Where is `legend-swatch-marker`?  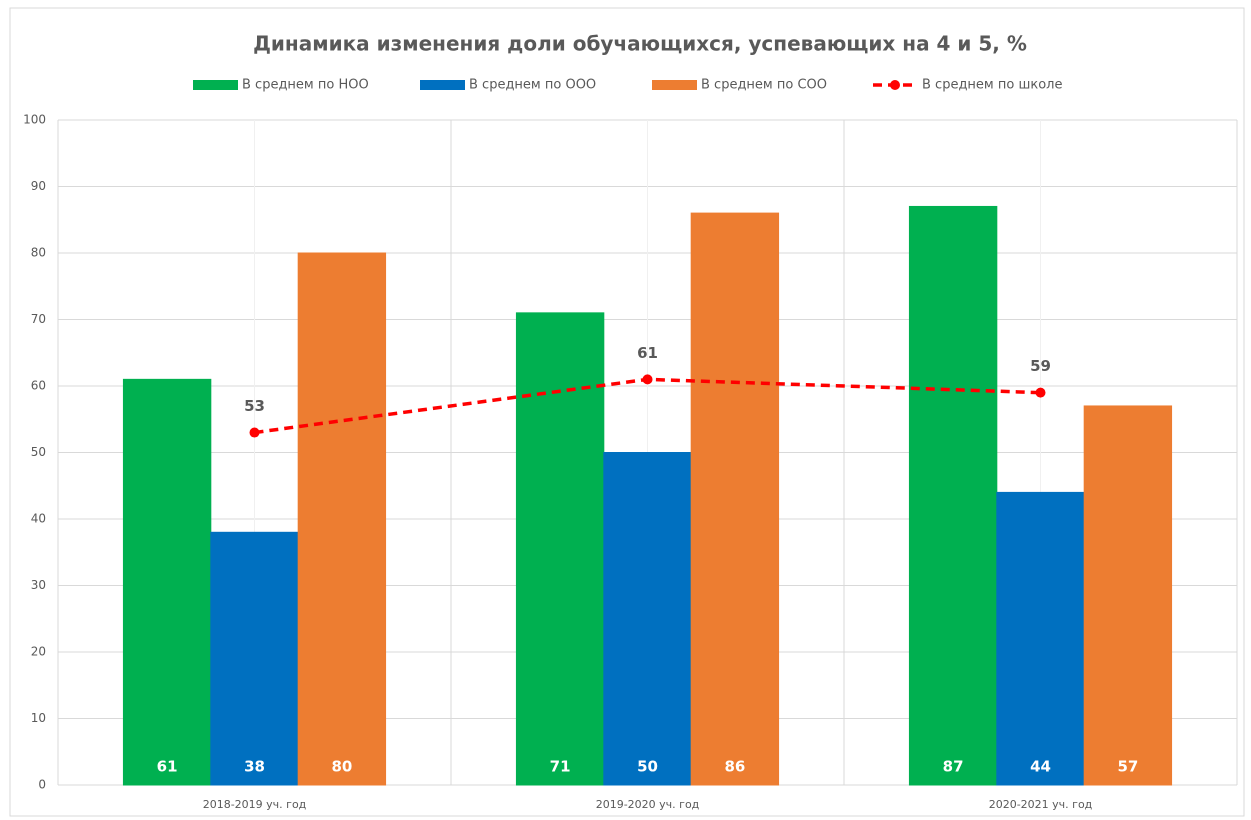 legend-swatch-marker is located at coordinates (895, 85).